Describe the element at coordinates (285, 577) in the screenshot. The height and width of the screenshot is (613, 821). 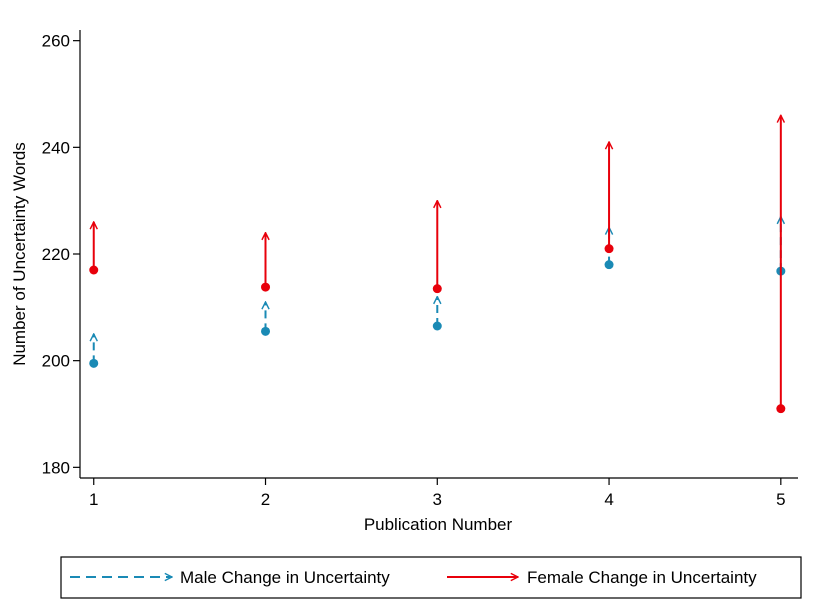
I see `legend-label-male: Male Change in Uncertainty` at that location.